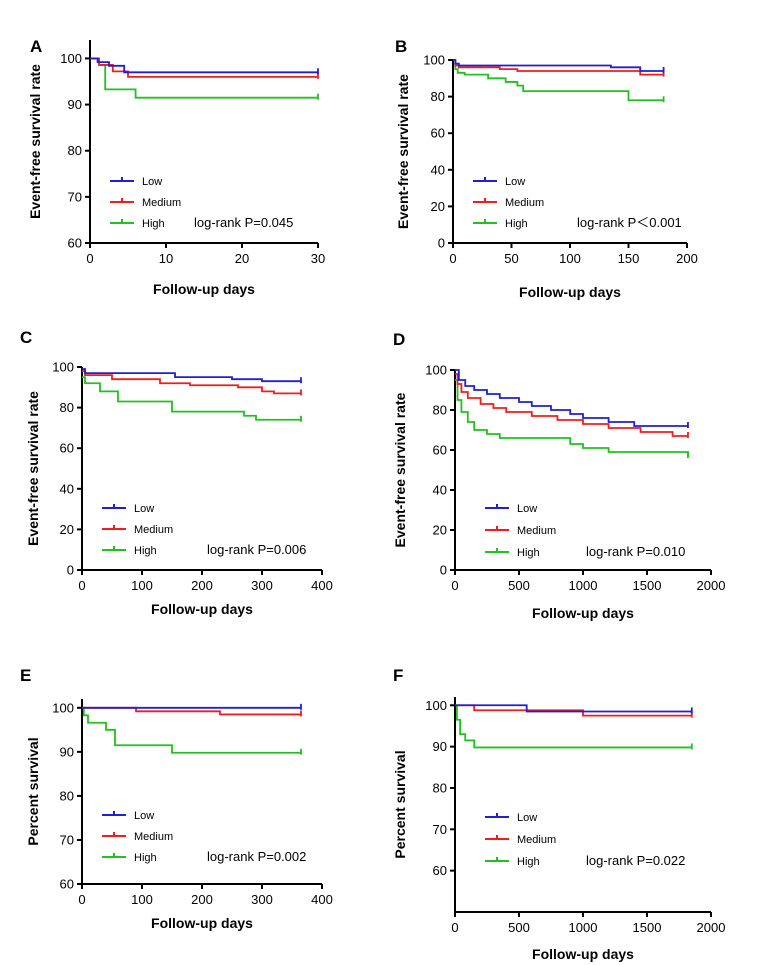 Image resolution: width=773 pixels, height=965 pixels. Describe the element at coordinates (36, 46) in the screenshot. I see `panel-letter-A: A` at that location.